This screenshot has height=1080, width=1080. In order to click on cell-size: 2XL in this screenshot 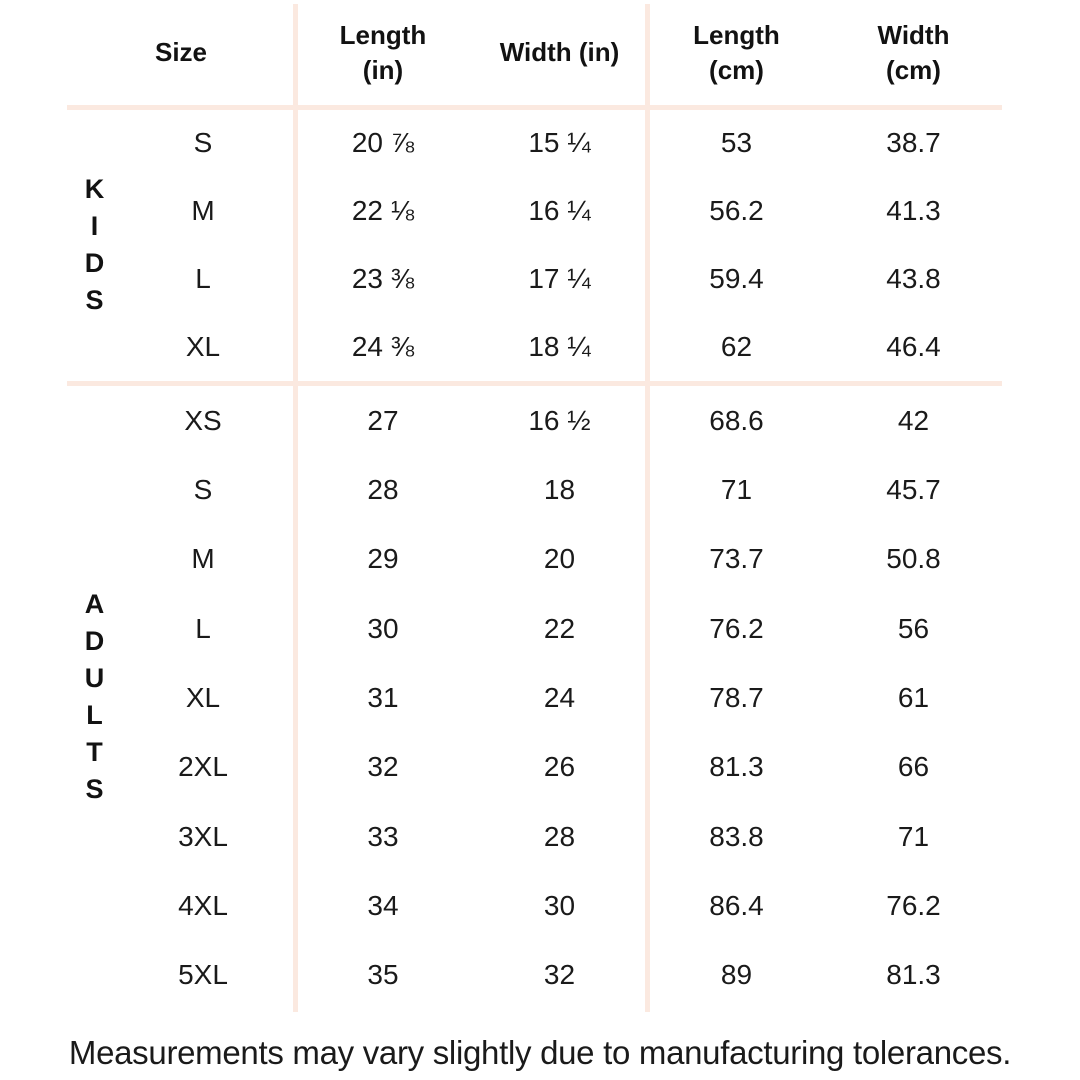, I will do `click(203, 767)`.